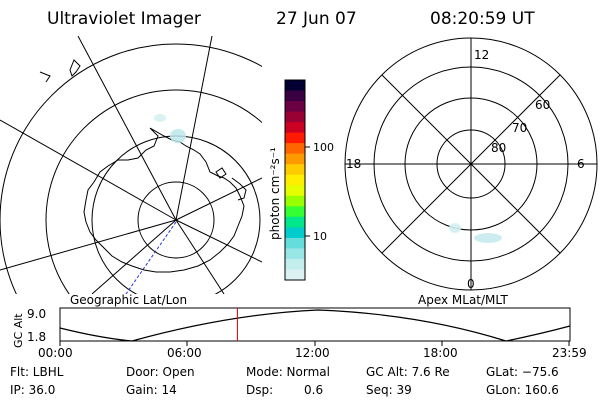 Image resolution: width=600 pixels, height=400 pixels. I want to click on altitude-plot-frame, so click(315, 324).